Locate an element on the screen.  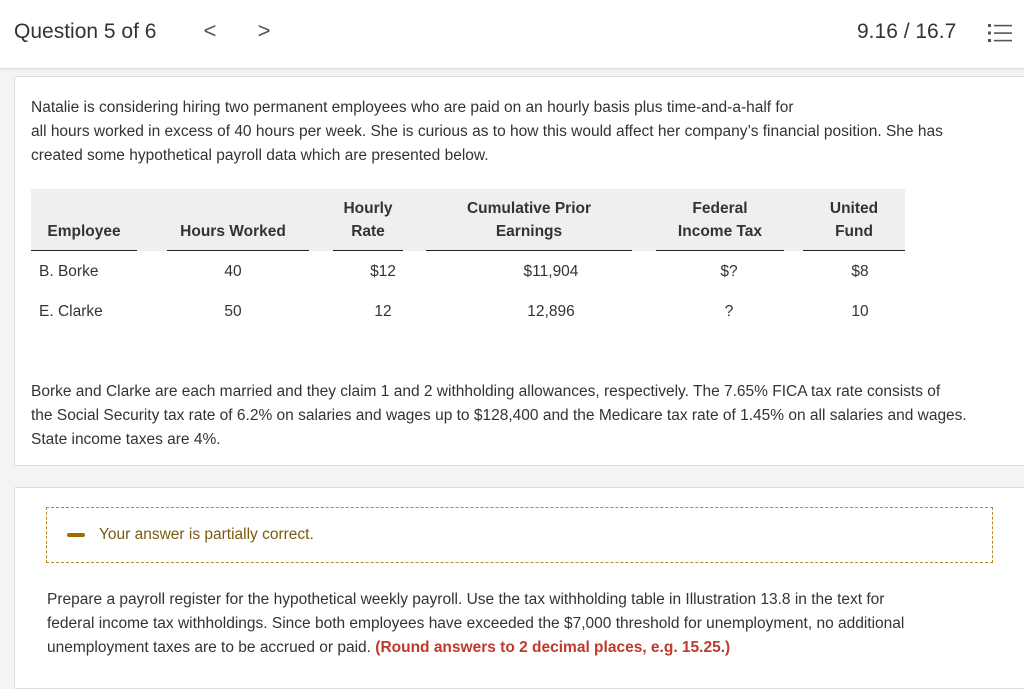
table-cell-federal-tax: $? is located at coordinates (729, 271).